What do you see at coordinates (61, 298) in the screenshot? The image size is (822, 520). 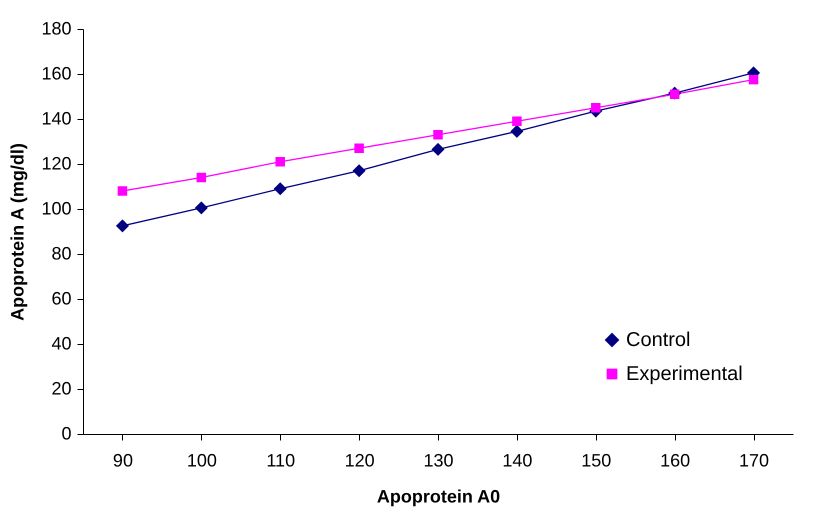 I see `y-tick-label: 60` at bounding box center [61, 298].